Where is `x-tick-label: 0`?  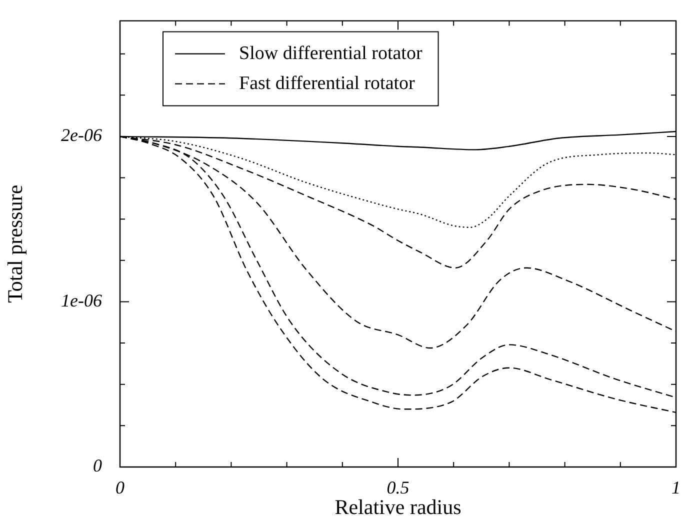
x-tick-label: 0 is located at coordinates (120, 488).